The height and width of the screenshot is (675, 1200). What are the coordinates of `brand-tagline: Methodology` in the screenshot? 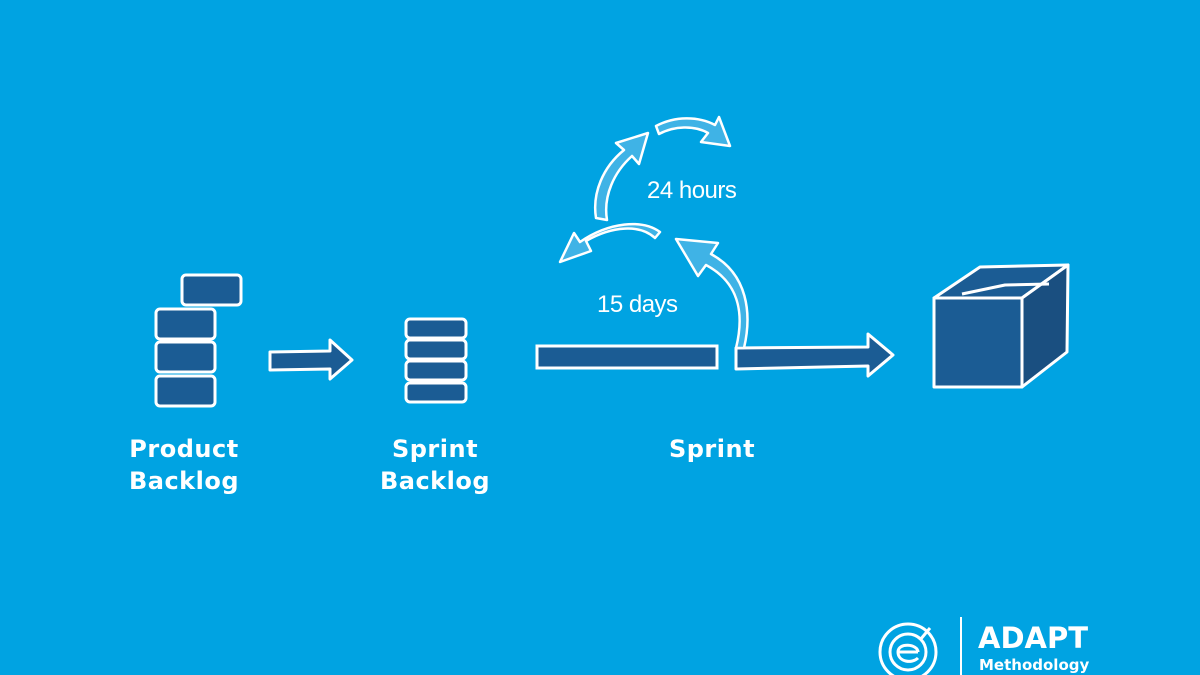 It's located at (1034, 665).